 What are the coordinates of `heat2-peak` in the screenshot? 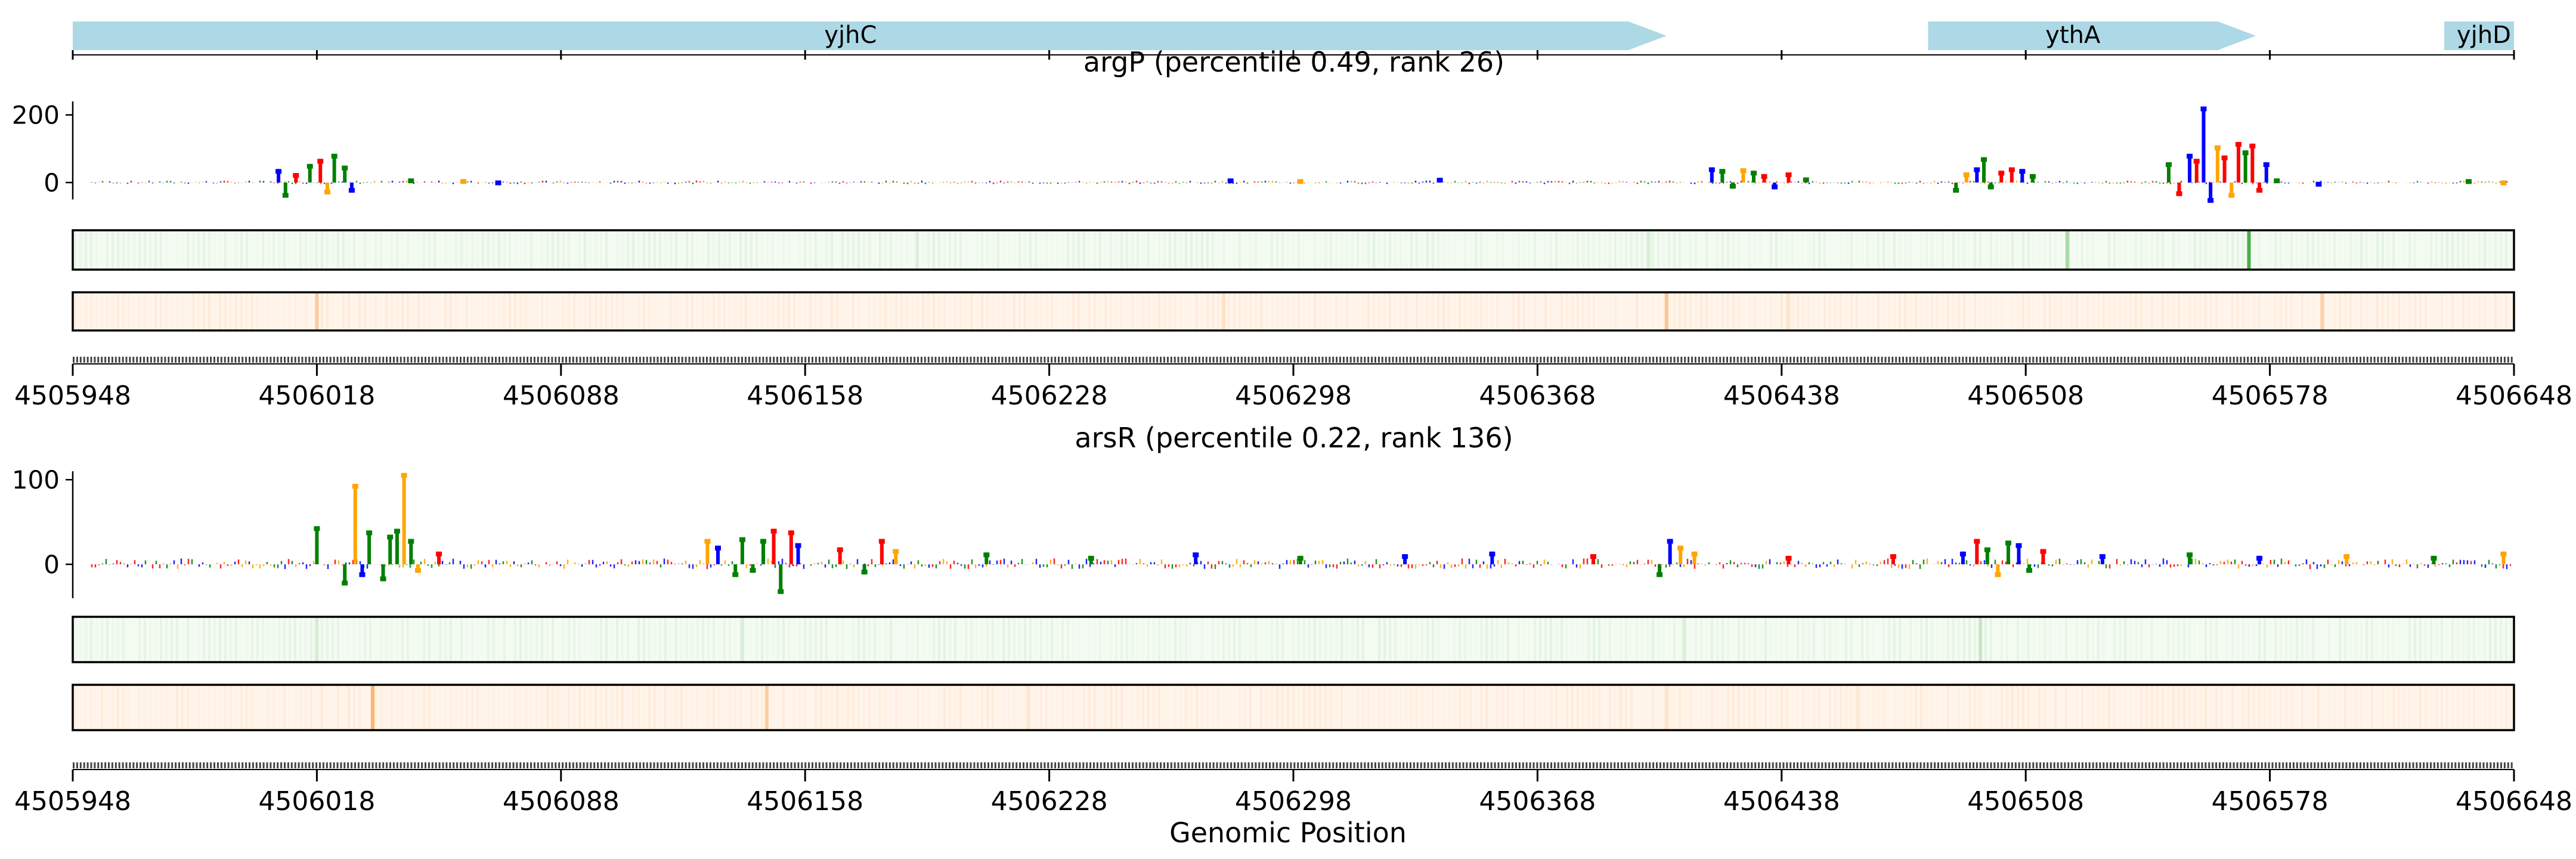 It's located at (2322, 311).